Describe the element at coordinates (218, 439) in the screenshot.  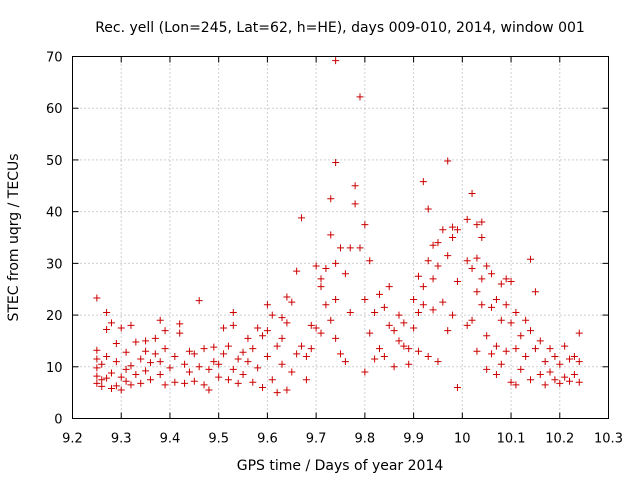
I see `x-tick-label: 9.5` at that location.